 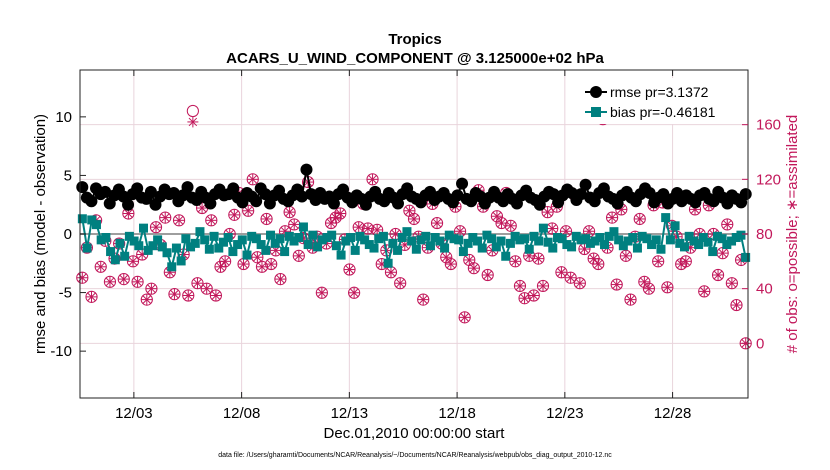 What do you see at coordinates (65, 293) in the screenshot?
I see `y-tick-label-left: -5` at bounding box center [65, 293].